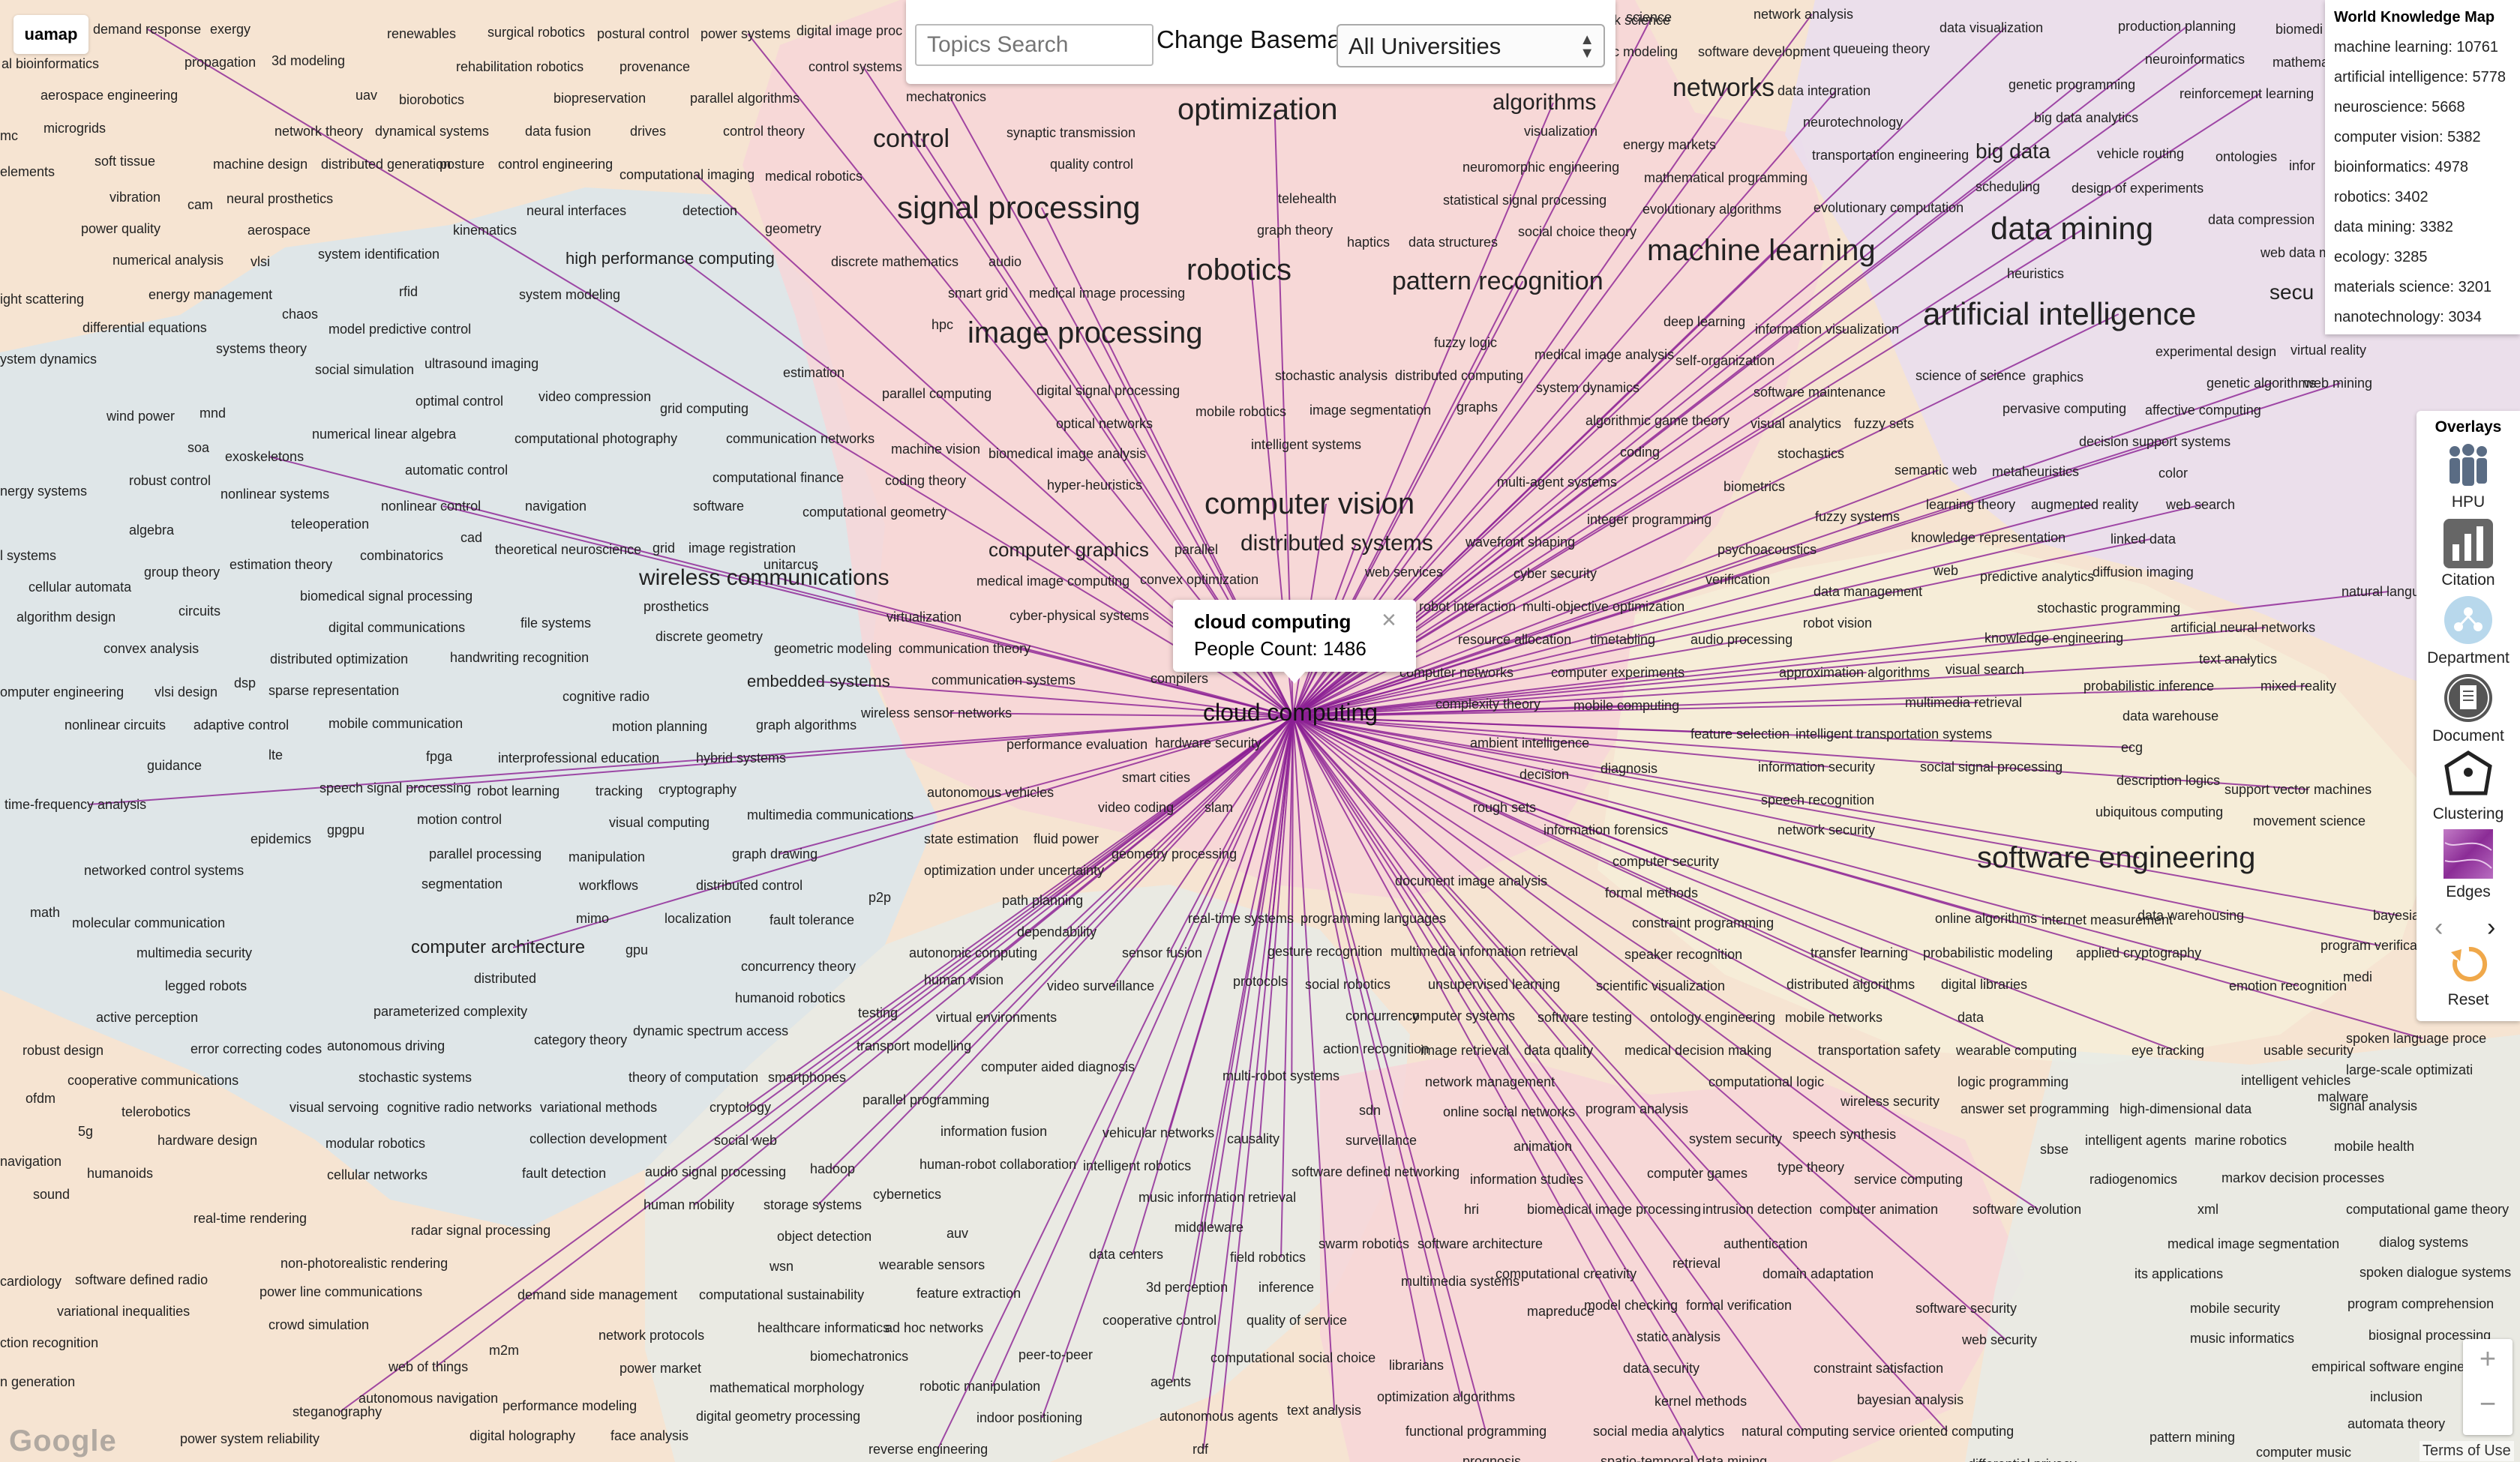  What do you see at coordinates (2191, 915) in the screenshot?
I see `topic-label: data warehousing` at bounding box center [2191, 915].